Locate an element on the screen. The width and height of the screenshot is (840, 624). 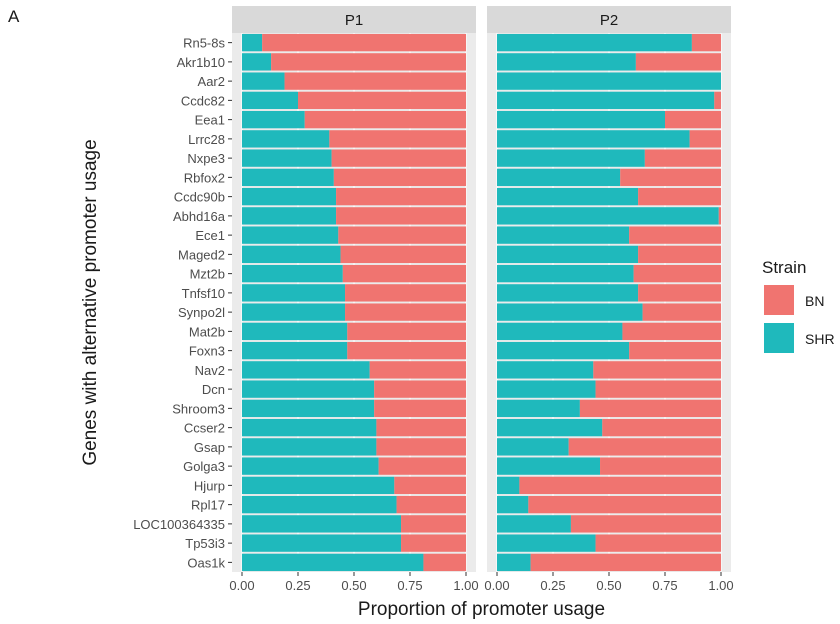
facet-strip is located at coordinates (609, 19).